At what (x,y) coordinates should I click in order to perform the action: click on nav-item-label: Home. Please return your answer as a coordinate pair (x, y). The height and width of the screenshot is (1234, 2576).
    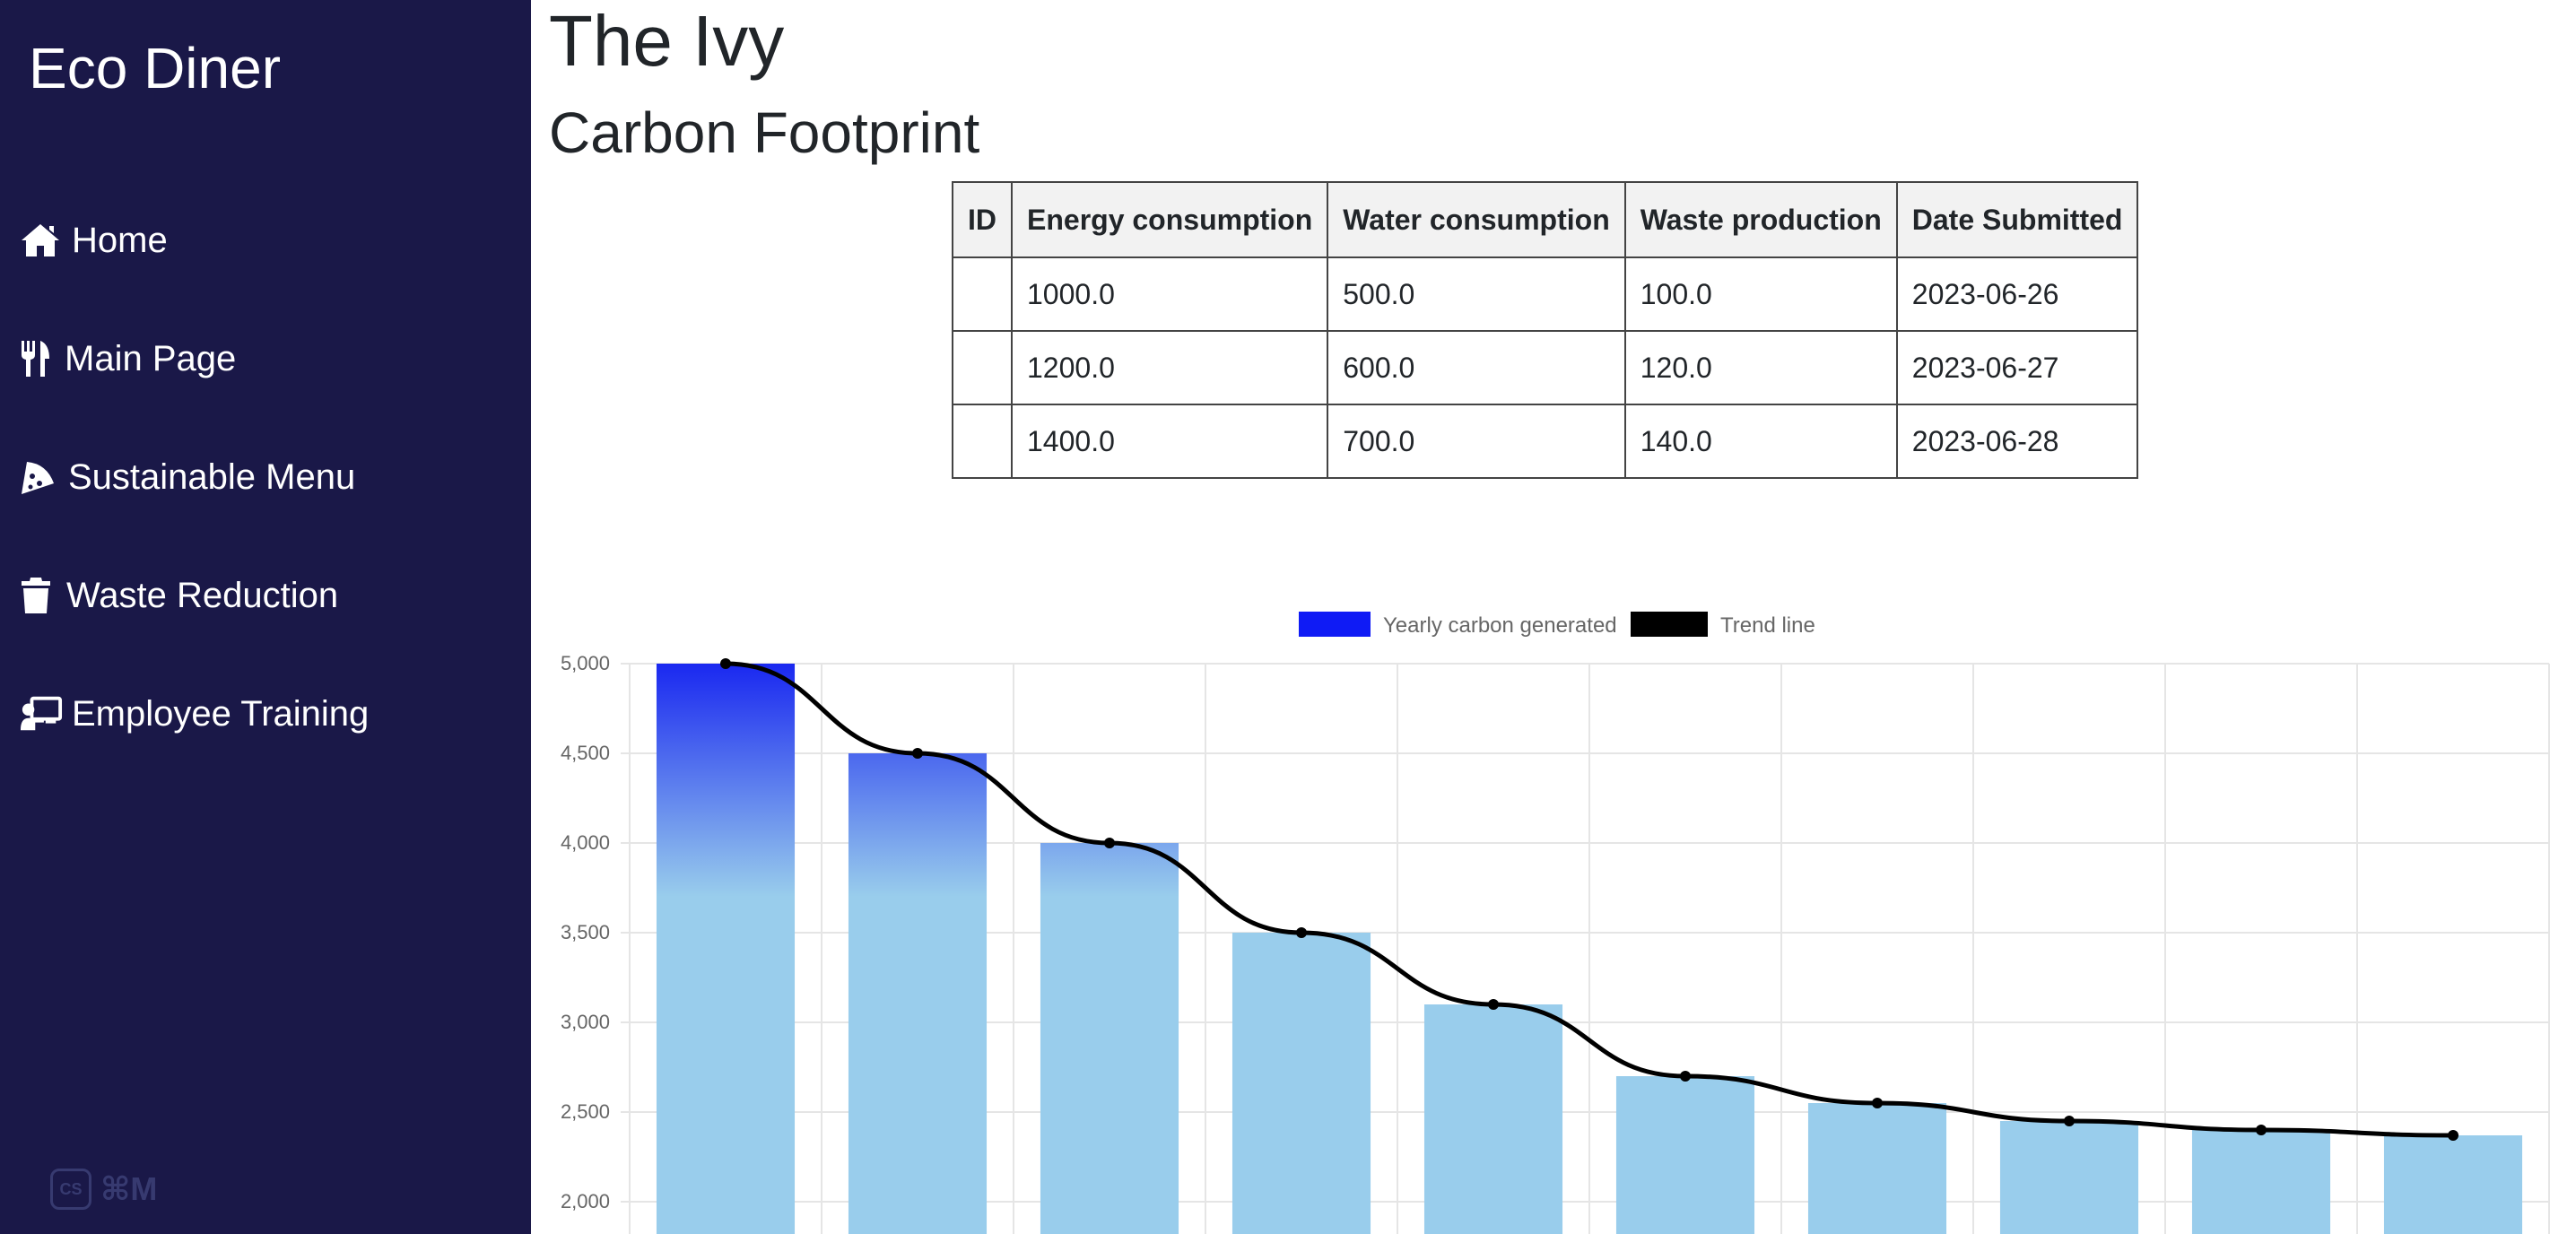
    Looking at the image, I should click on (120, 240).